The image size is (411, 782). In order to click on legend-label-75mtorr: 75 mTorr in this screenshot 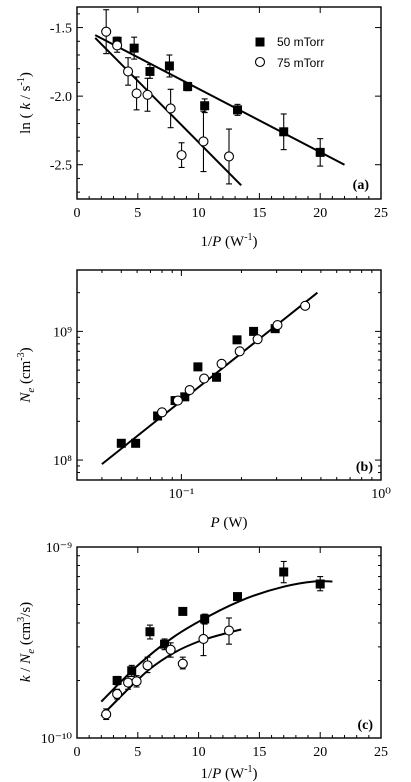, I will do `click(300, 63)`.